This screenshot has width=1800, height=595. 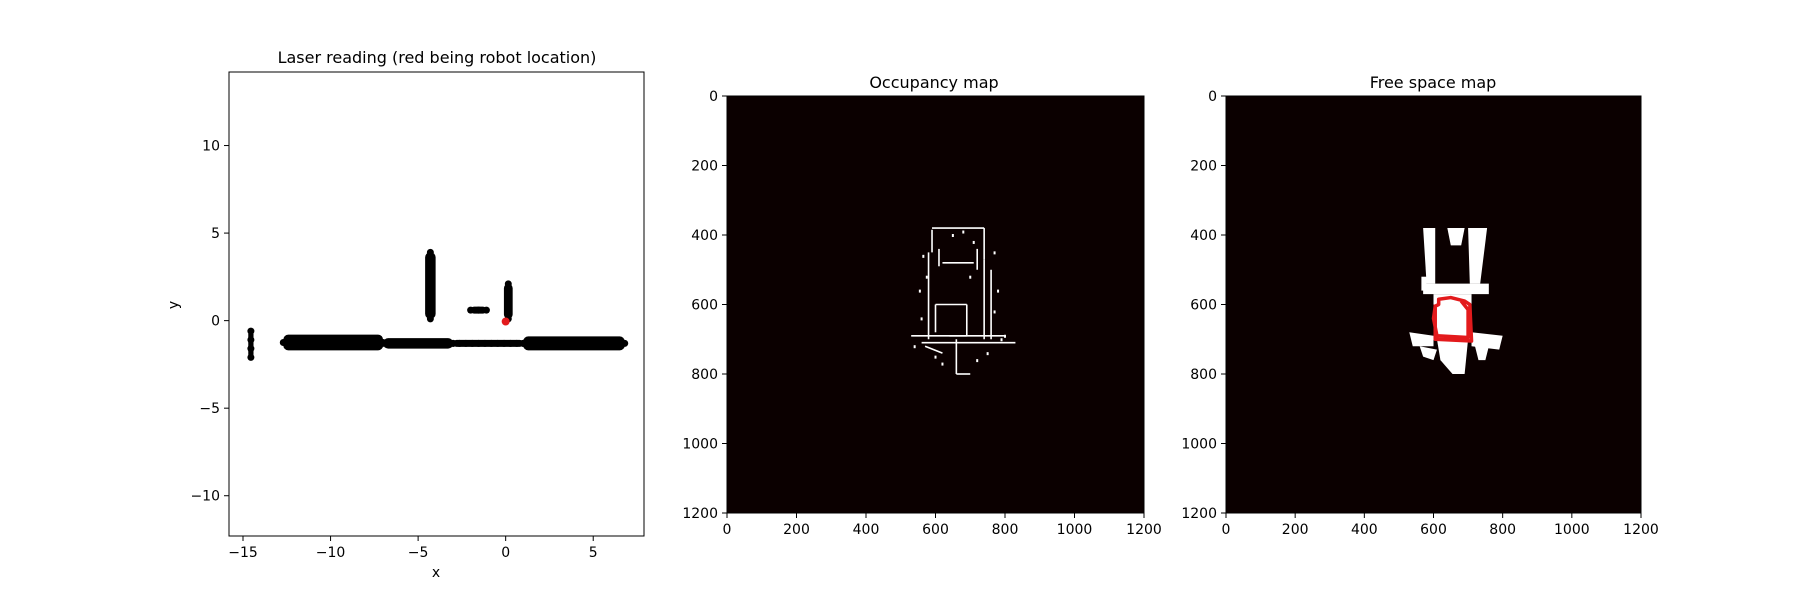 What do you see at coordinates (704, 167) in the screenshot?
I see `p2-y-tick-label: 200` at bounding box center [704, 167].